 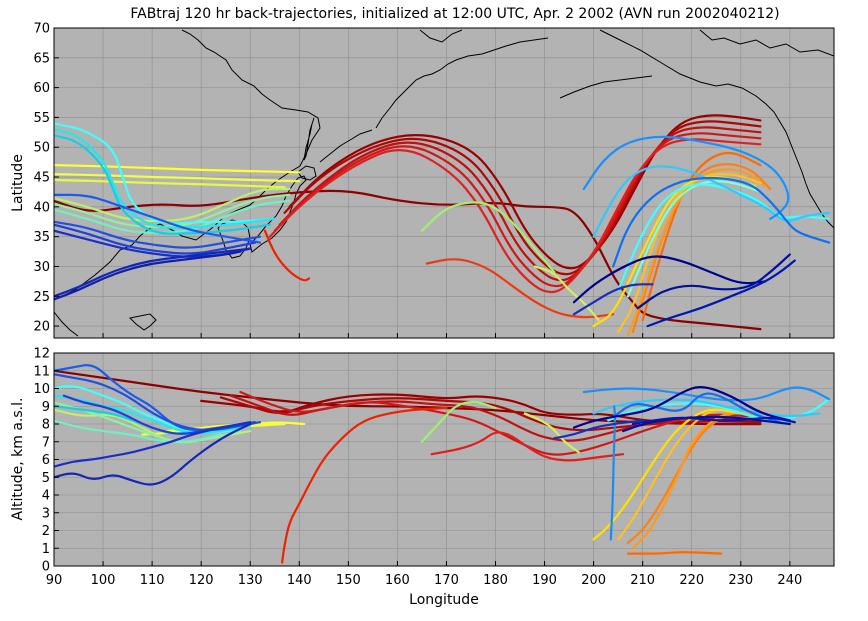 What do you see at coordinates (46, 442) in the screenshot?
I see `altitude-tick-label: 7` at bounding box center [46, 442].